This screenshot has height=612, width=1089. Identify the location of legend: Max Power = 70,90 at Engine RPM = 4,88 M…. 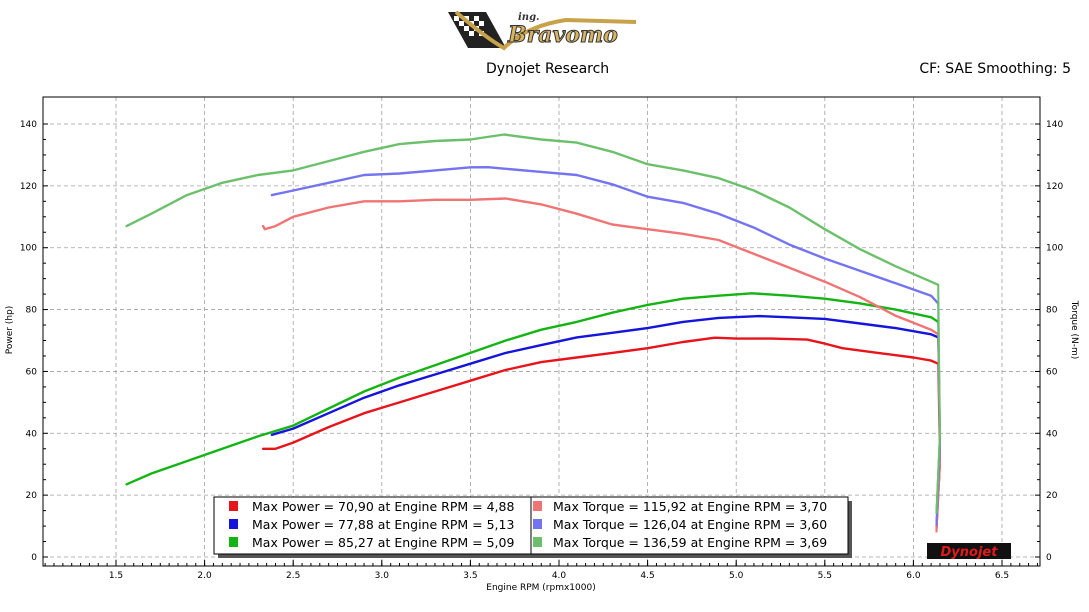
(532, 527).